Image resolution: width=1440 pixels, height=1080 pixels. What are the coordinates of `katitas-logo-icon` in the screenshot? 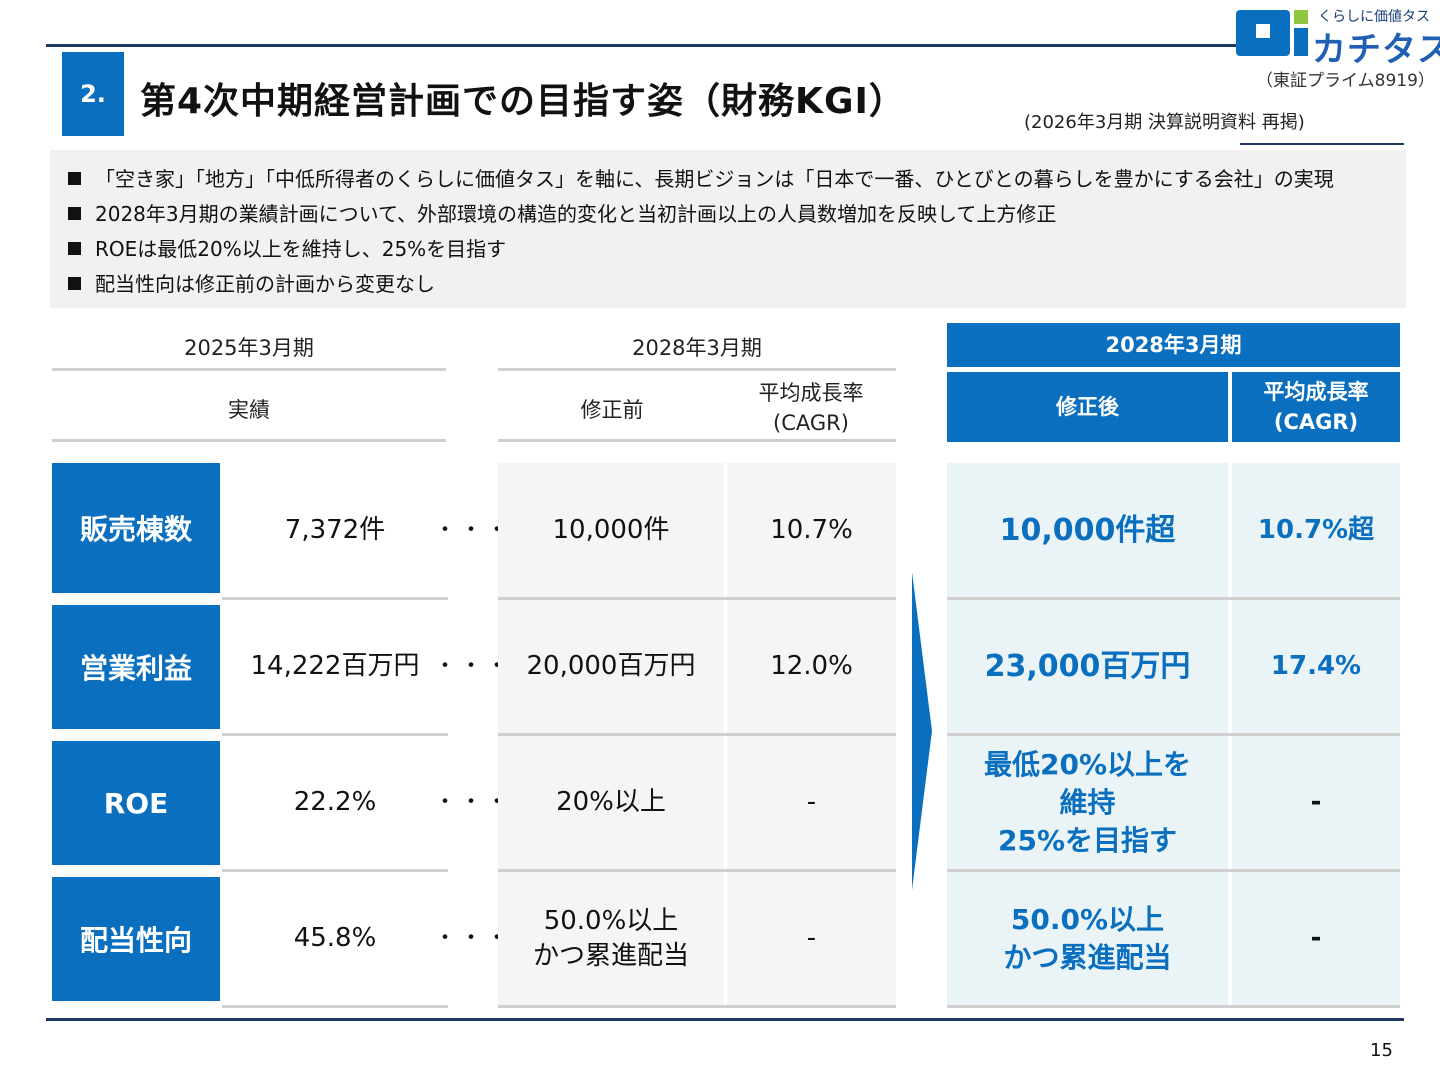 It's located at (1272, 33).